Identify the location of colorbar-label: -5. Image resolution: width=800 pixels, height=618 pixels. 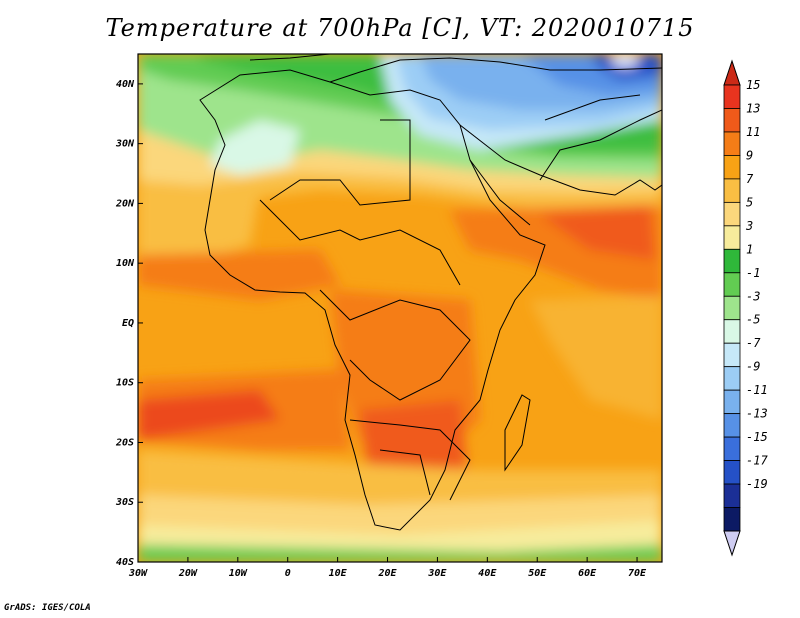
(753, 320).